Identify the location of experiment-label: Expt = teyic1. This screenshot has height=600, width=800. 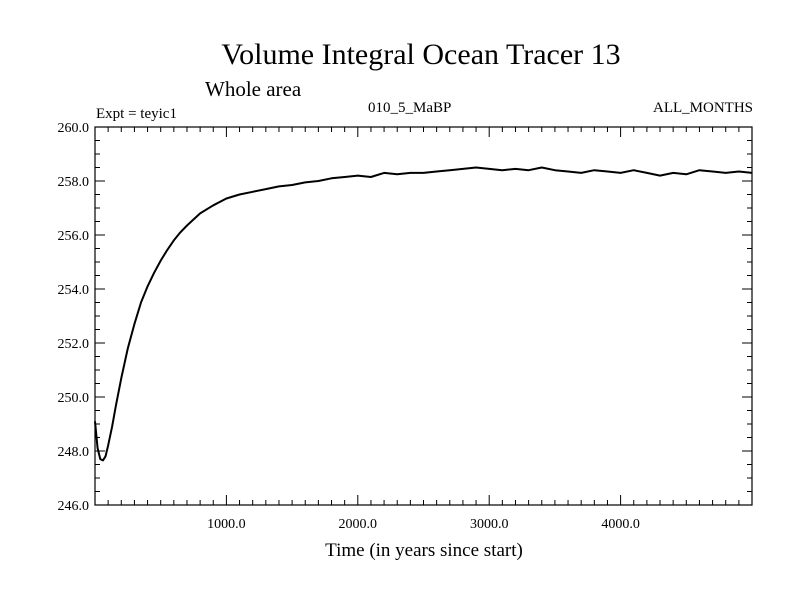
(136, 114).